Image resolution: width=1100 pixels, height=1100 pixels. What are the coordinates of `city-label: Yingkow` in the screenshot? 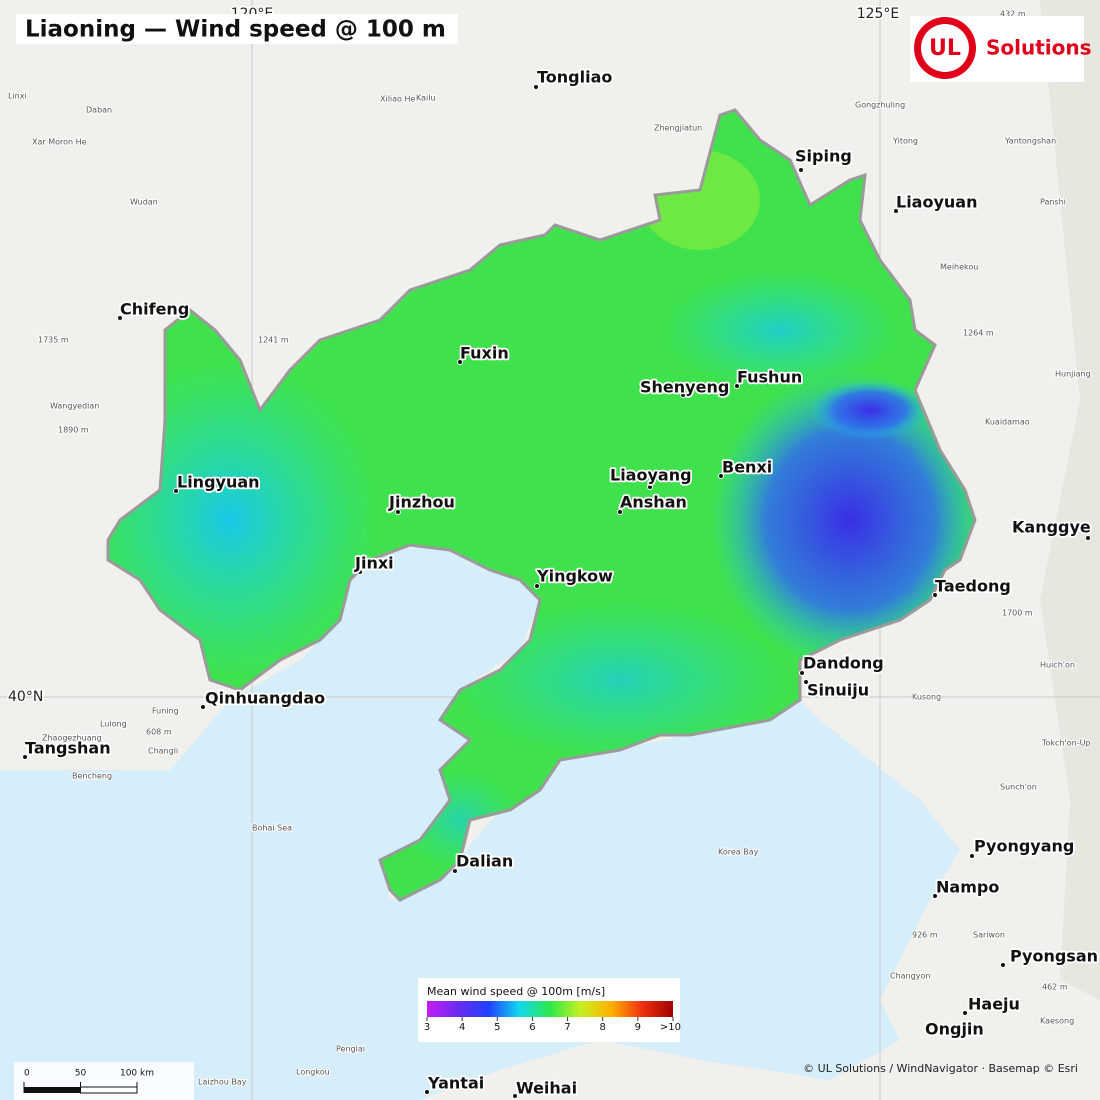 It's located at (574, 576).